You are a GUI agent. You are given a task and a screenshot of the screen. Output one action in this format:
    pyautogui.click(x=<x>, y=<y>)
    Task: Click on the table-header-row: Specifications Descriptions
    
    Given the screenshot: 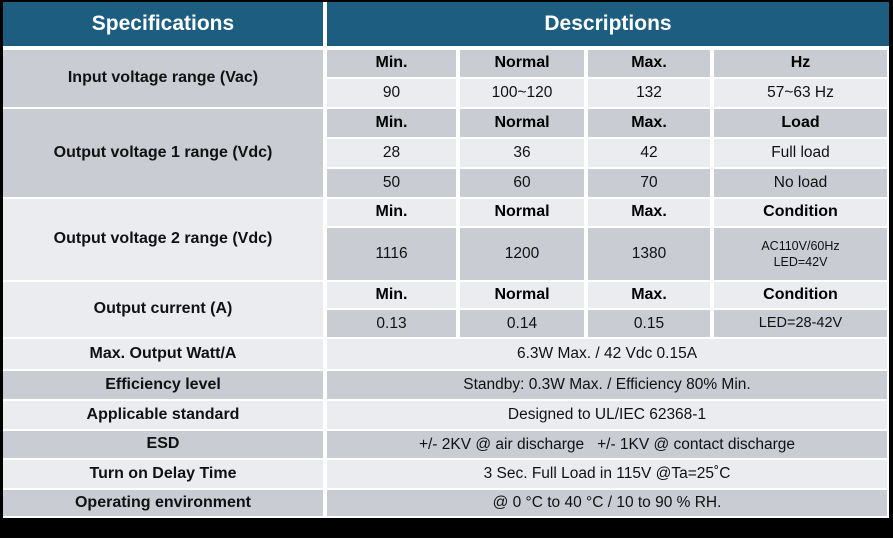 What is the action you would take?
    pyautogui.click(x=446, y=24)
    